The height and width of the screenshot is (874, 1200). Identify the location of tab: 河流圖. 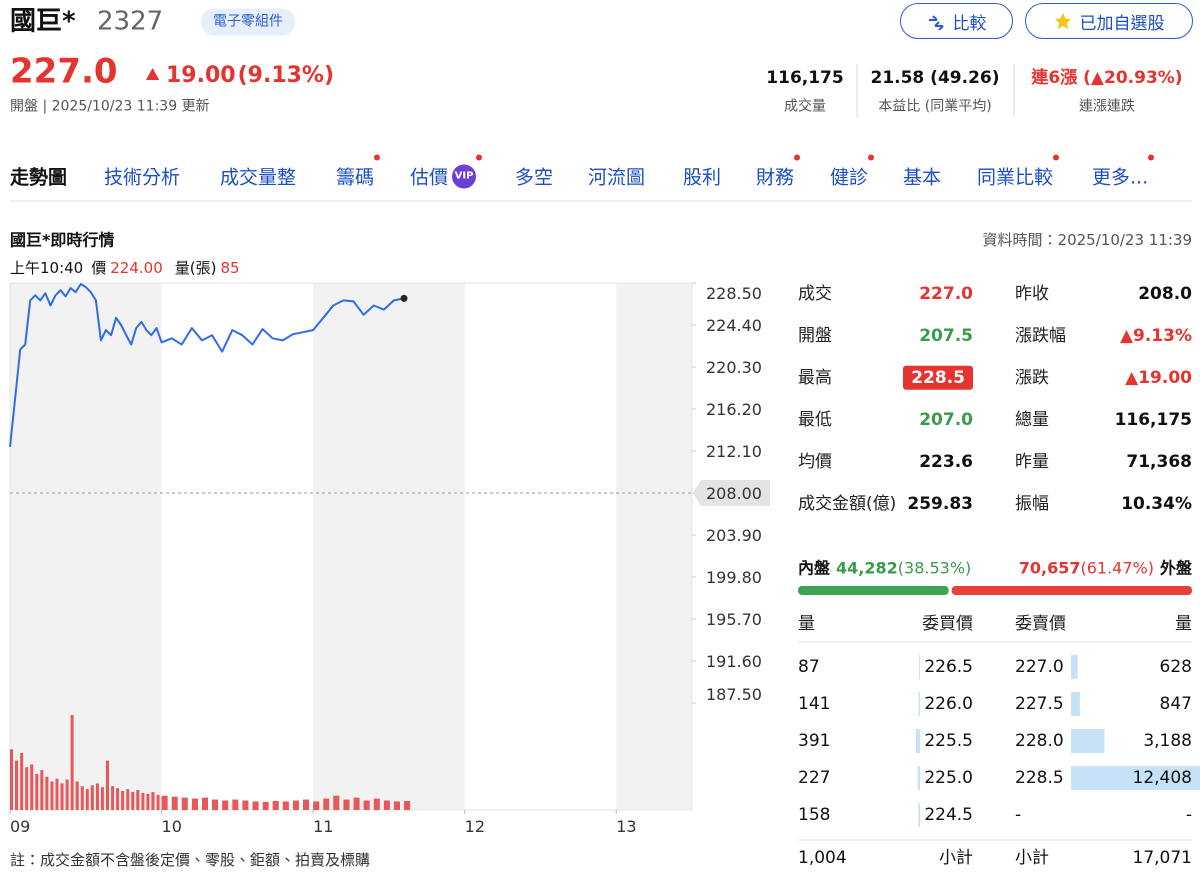
(616, 176).